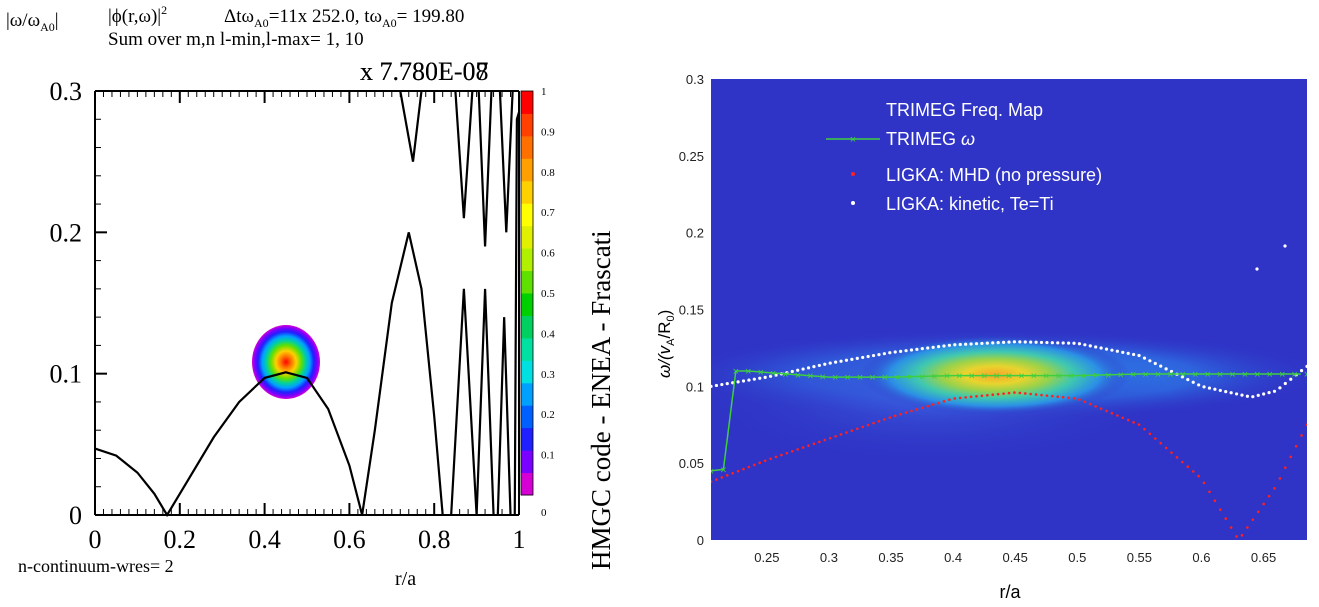 The height and width of the screenshot is (607, 1319). I want to click on left-y-tick-label: 0.1, so click(66, 374).